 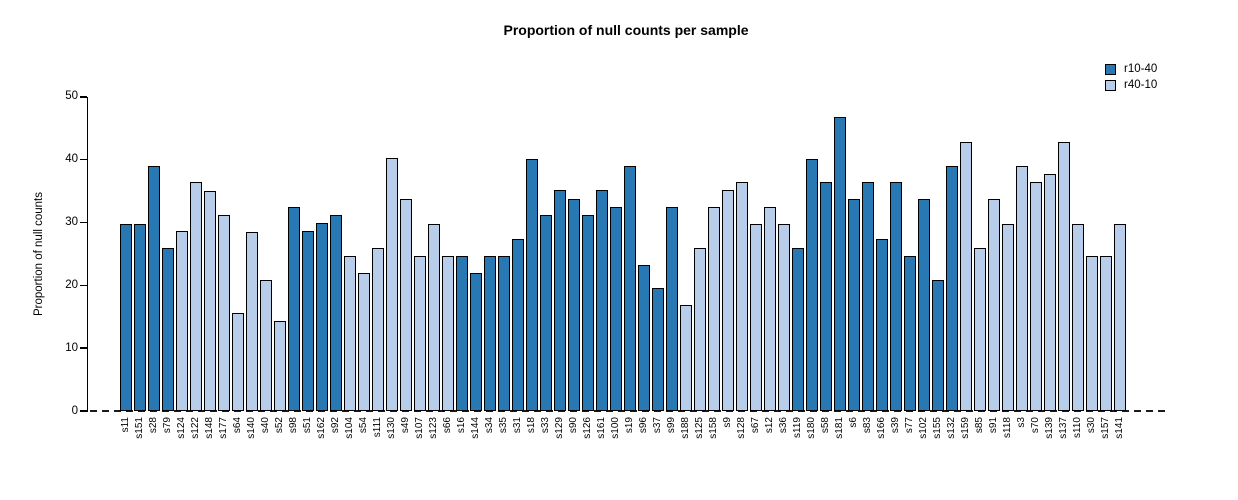 What do you see at coordinates (181, 428) in the screenshot?
I see `x-label-s124: s124` at bounding box center [181, 428].